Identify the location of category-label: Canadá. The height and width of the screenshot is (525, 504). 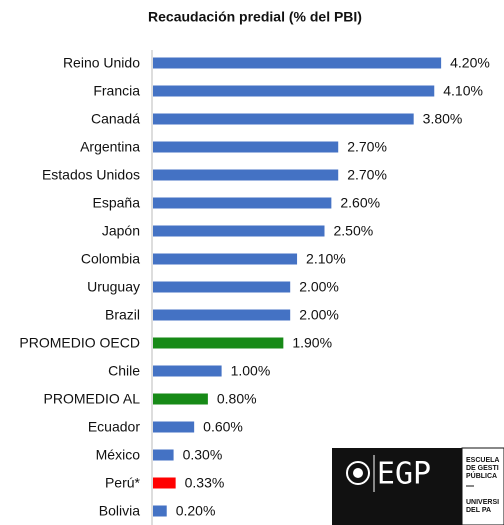
(115, 119).